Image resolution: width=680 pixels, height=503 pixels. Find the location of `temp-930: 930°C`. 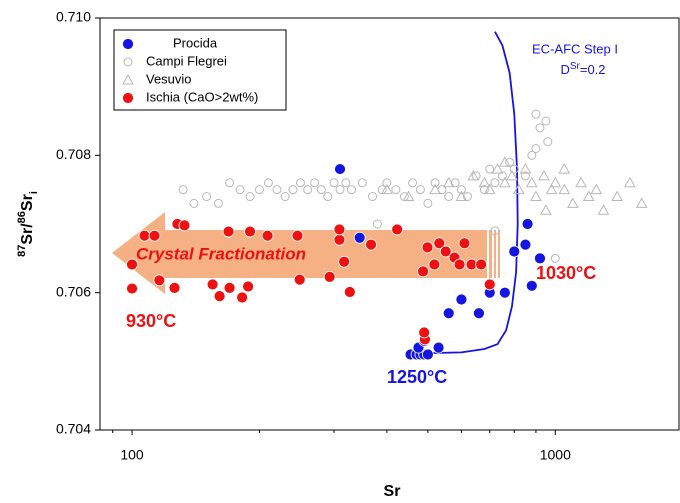

temp-930: 930°C is located at coordinates (151, 321).